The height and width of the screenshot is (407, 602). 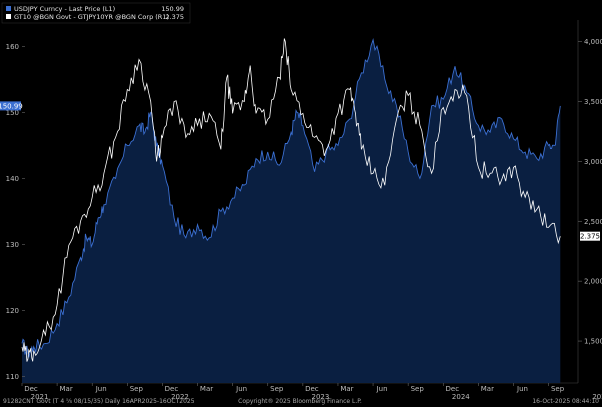 I want to click on legend-swatch-gt10, so click(x=8, y=16).